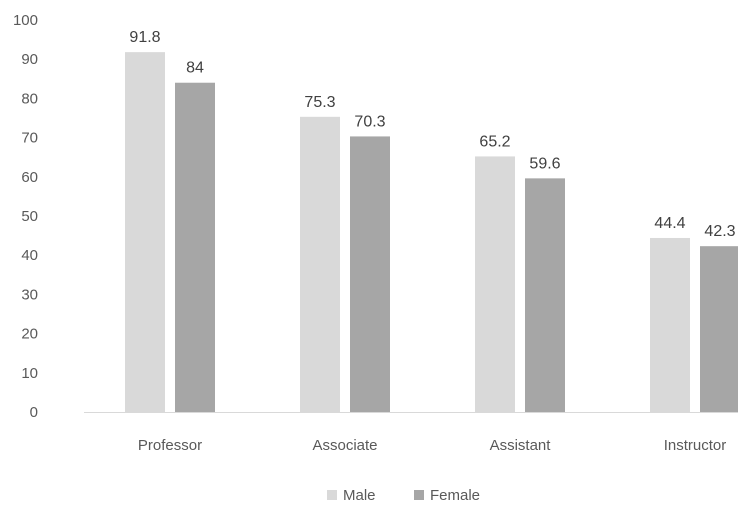 This screenshot has width=738, height=512. What do you see at coordinates (332, 495) in the screenshot?
I see `legend-swatch-male` at bounding box center [332, 495].